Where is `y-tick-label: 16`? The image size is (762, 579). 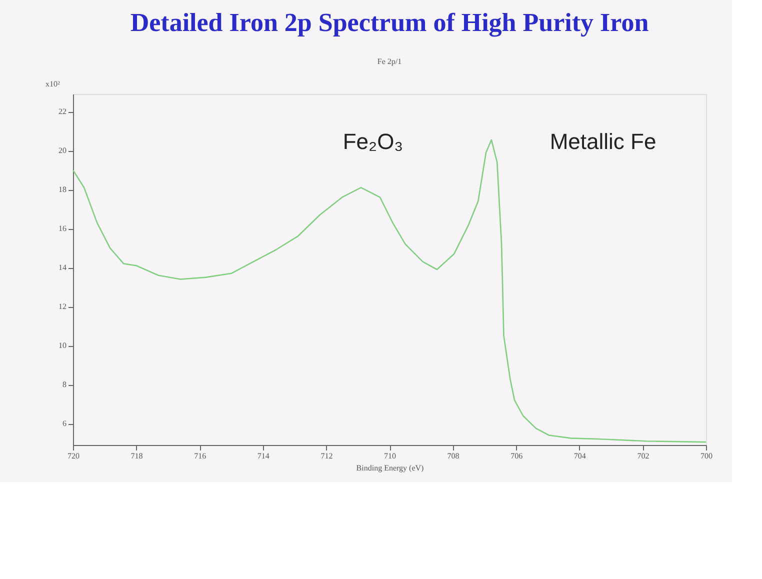 y-tick-label: 16 is located at coordinates (62, 229).